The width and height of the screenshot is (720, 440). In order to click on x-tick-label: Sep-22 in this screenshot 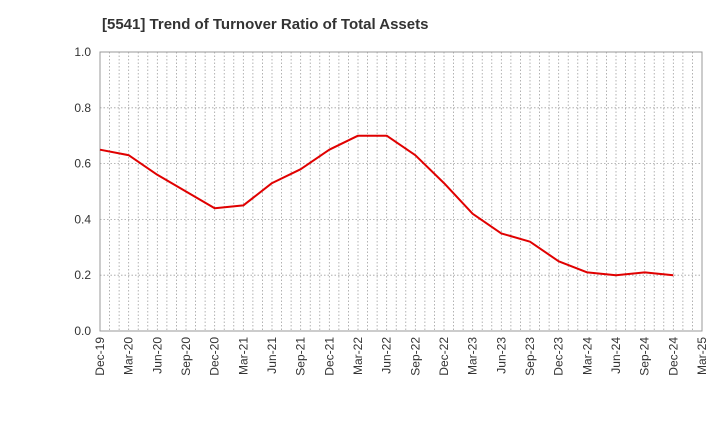, I will do `click(415, 356)`.